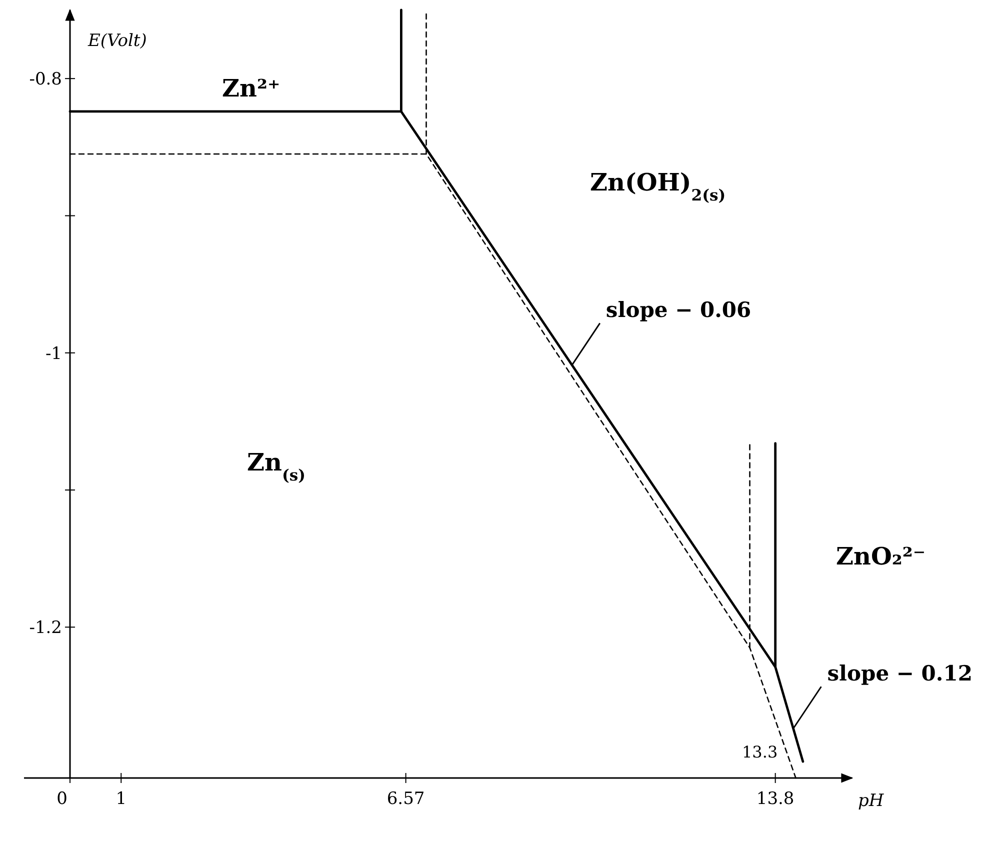 Image resolution: width=994 pixels, height=848 pixels. What do you see at coordinates (276, 465) in the screenshot?
I see `annotation: Zn$_{(s)}$` at bounding box center [276, 465].